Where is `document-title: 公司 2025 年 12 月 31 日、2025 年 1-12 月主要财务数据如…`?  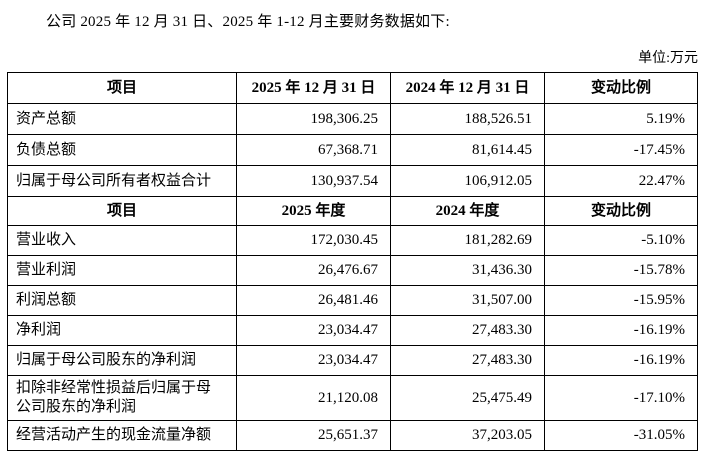
document-title: 公司 2025 年 12 月 31 日、2025 年 1-12 月主要财务数据如… is located at coordinates (248, 22).